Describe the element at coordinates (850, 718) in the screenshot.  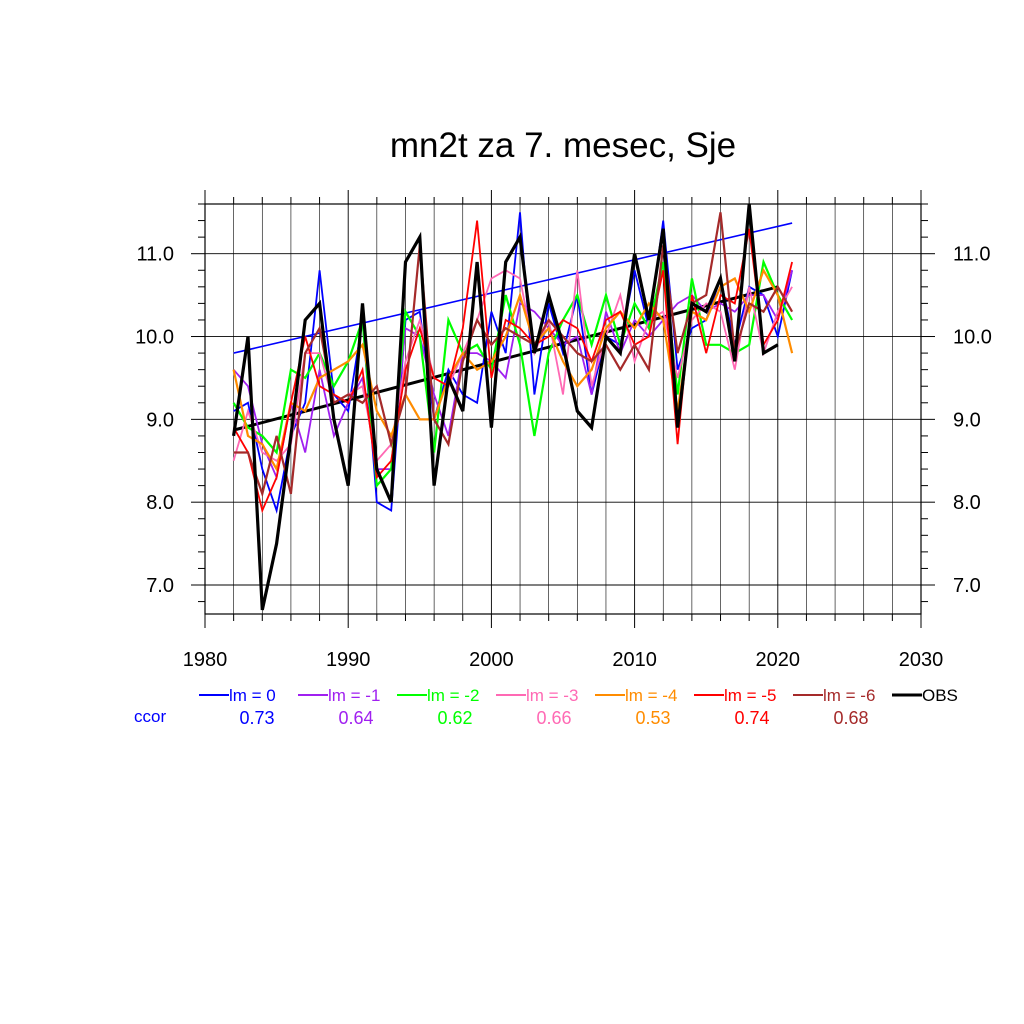
I see `ccor-value: 0.68` at that location.